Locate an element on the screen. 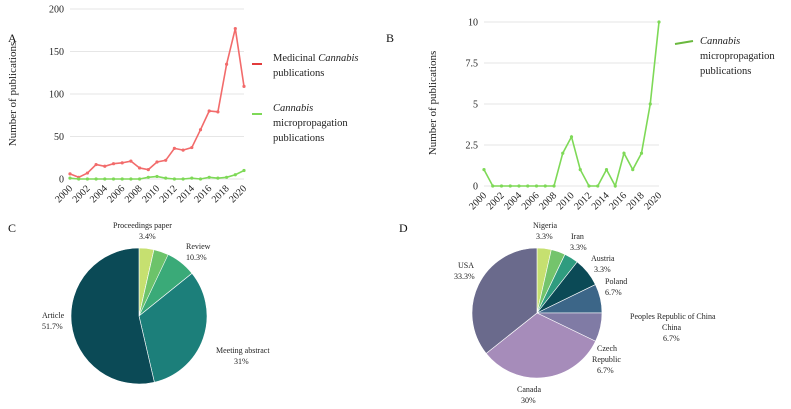 The width and height of the screenshot is (791, 409). chart-b-series is located at coordinates (571, 104).